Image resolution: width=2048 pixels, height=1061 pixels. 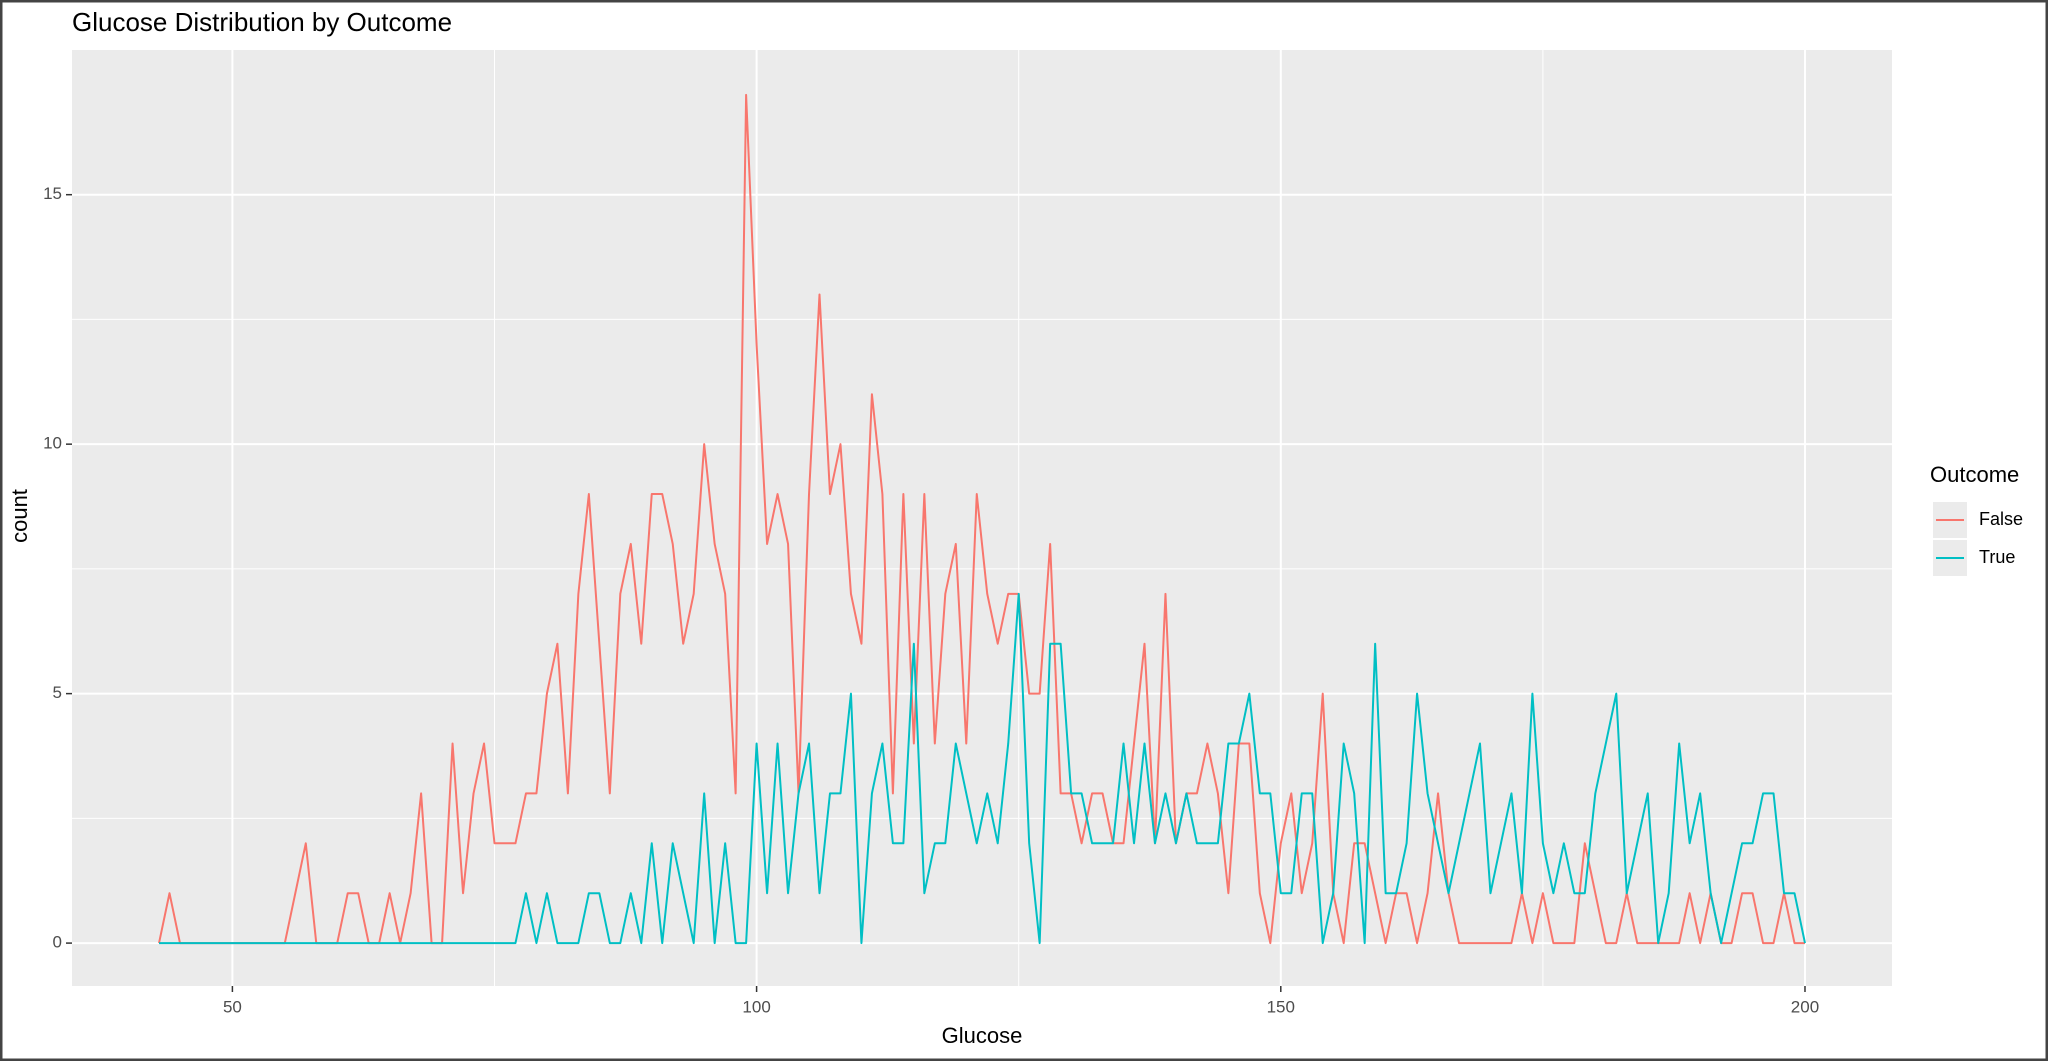 I want to click on legend-title: Outcome, so click(x=1974, y=474).